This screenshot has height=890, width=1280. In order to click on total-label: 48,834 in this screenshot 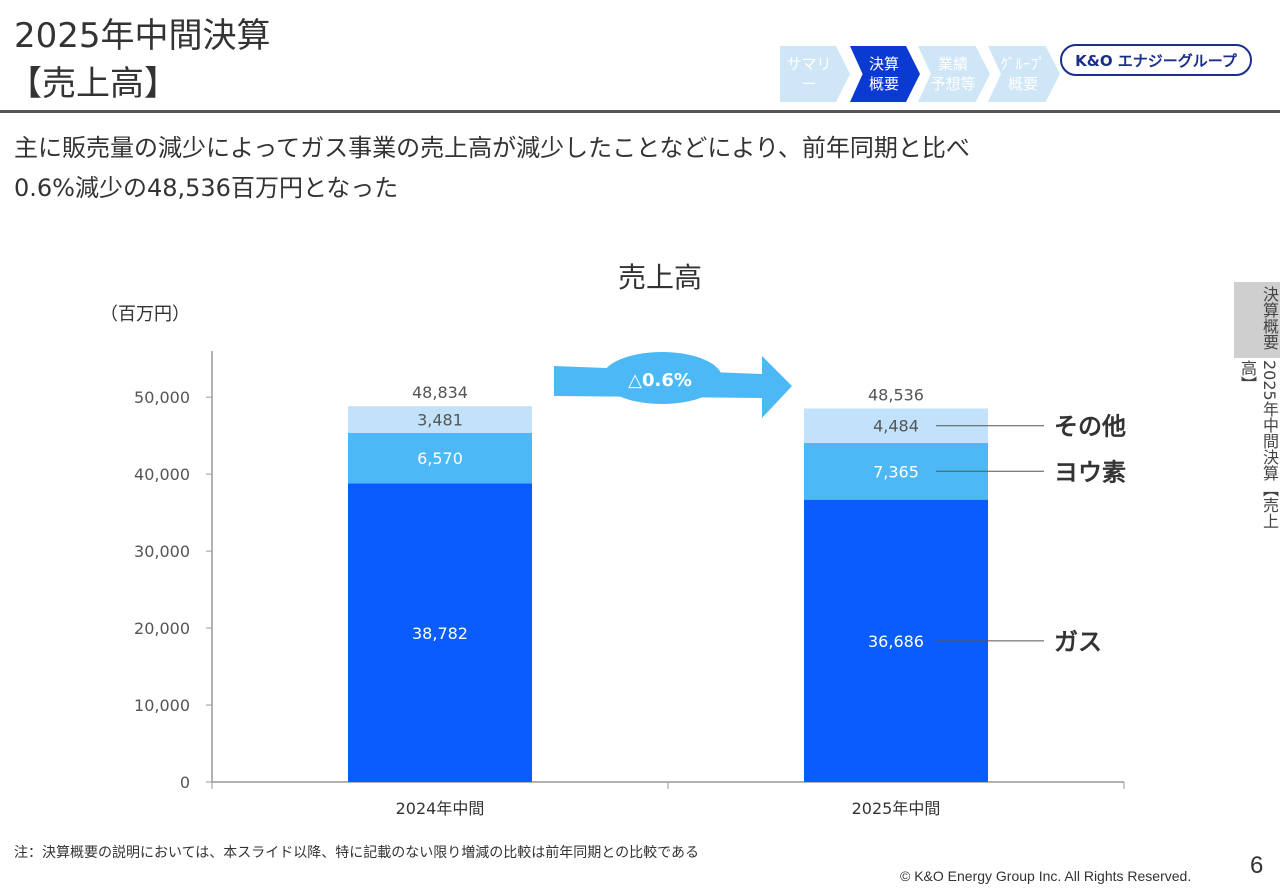, I will do `click(440, 392)`.